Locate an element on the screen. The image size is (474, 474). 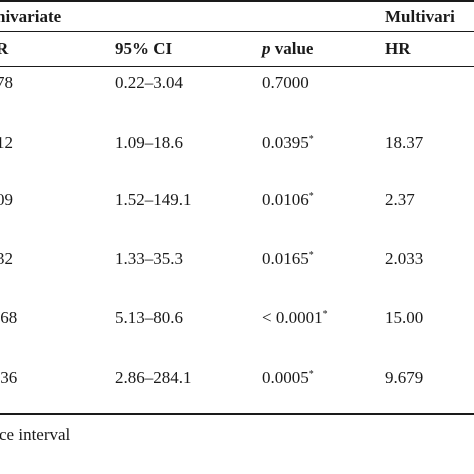
cell-univariate-hr: .36 is located at coordinates (8, 378).